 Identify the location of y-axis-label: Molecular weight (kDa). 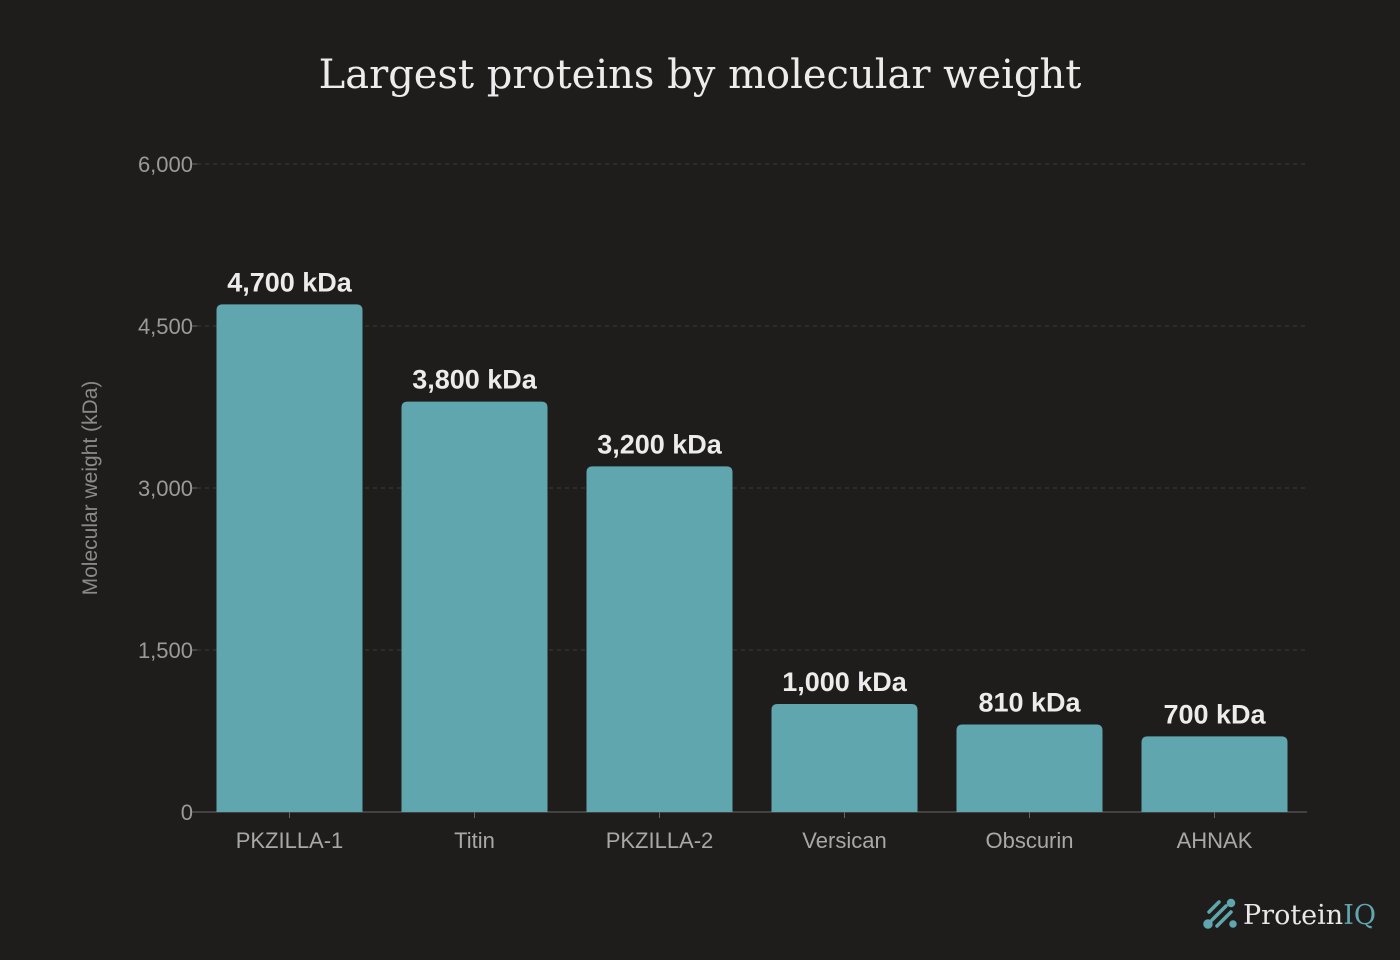
(90, 488).